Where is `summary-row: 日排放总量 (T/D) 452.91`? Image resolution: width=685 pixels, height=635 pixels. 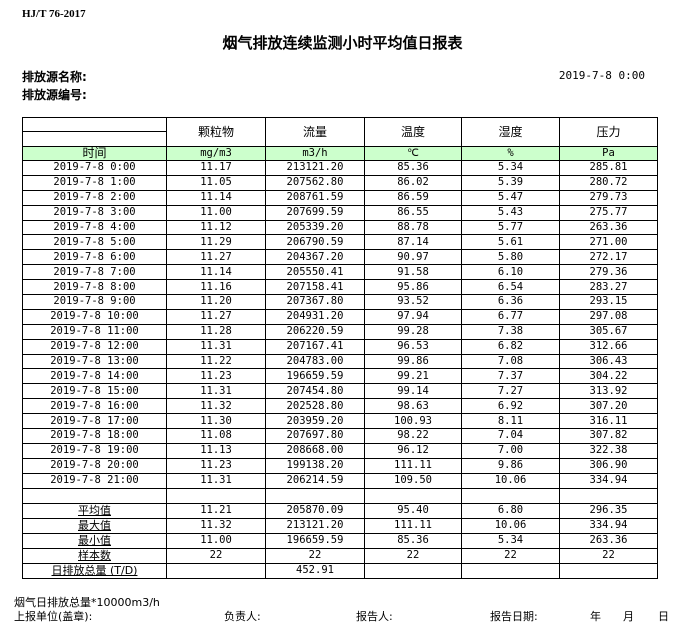 summary-row: 日排放总量 (T/D) 452.91 is located at coordinates (340, 570).